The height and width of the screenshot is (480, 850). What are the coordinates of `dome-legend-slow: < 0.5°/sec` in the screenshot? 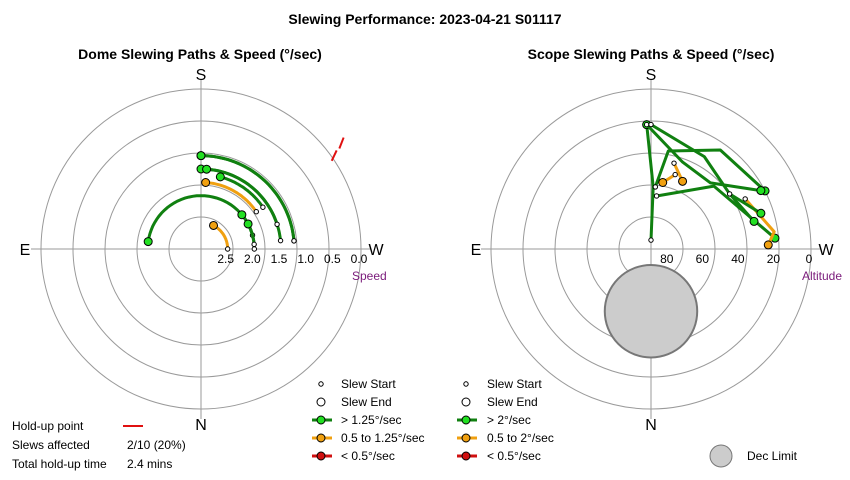 It's located at (368, 456).